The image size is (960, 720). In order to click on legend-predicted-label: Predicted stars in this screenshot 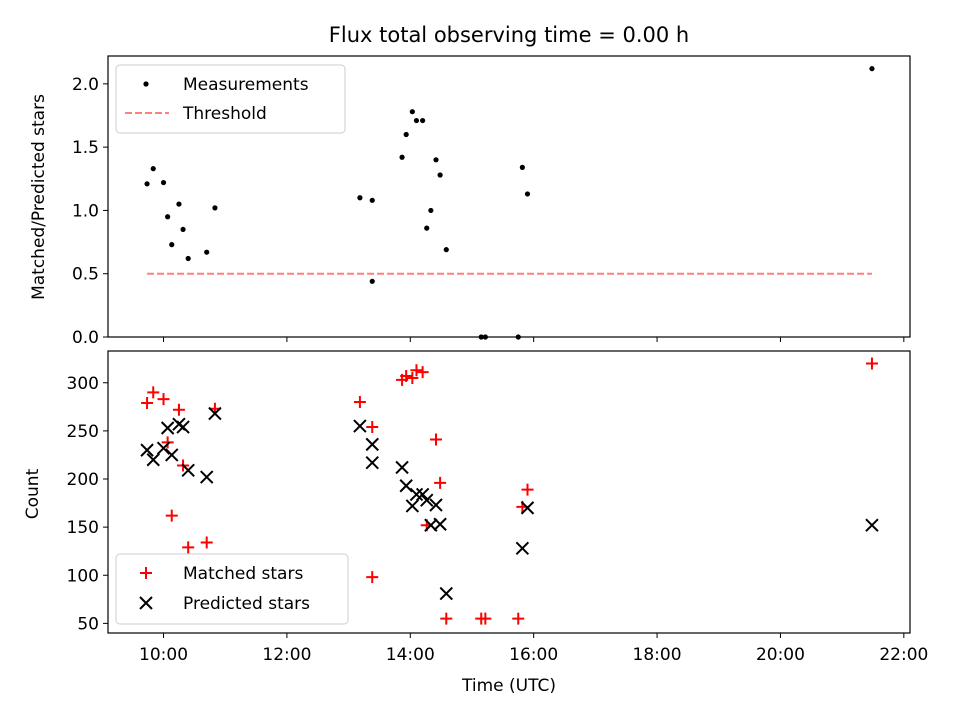, I will do `click(246, 604)`.